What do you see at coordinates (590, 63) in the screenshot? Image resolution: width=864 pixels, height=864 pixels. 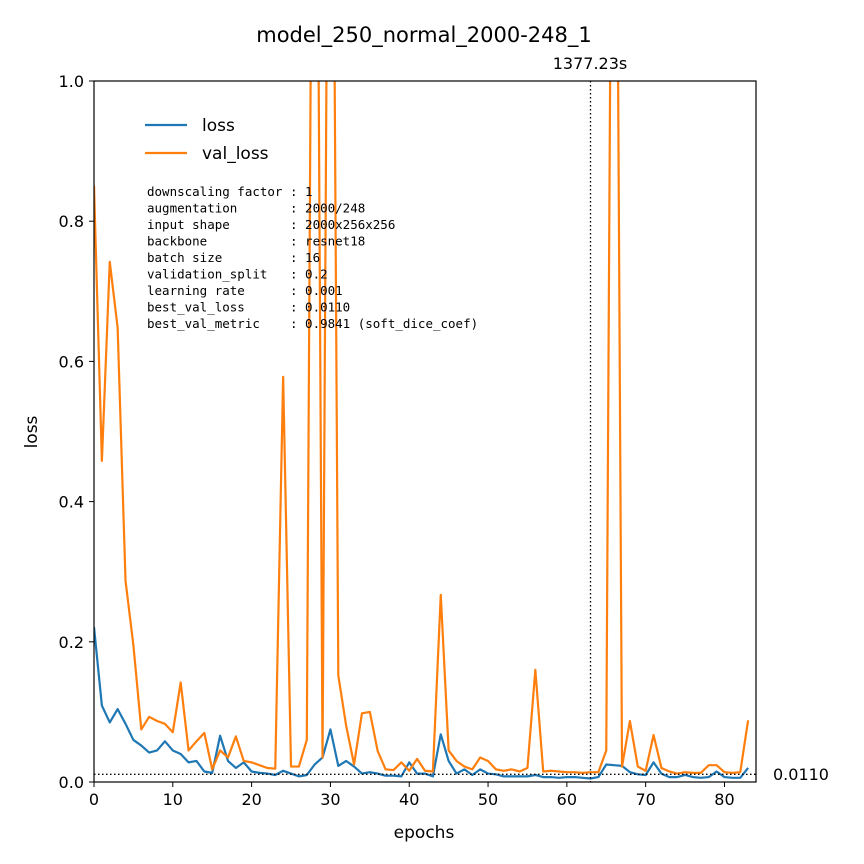 I see `best-epoch-time-label: 1377.23s` at bounding box center [590, 63].